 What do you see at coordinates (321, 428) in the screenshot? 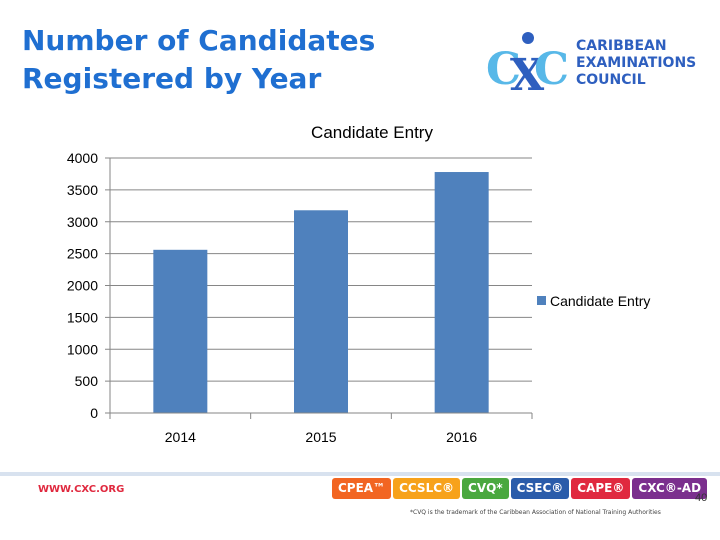
I see `x-axis: 2014 2015 2016` at bounding box center [321, 428].